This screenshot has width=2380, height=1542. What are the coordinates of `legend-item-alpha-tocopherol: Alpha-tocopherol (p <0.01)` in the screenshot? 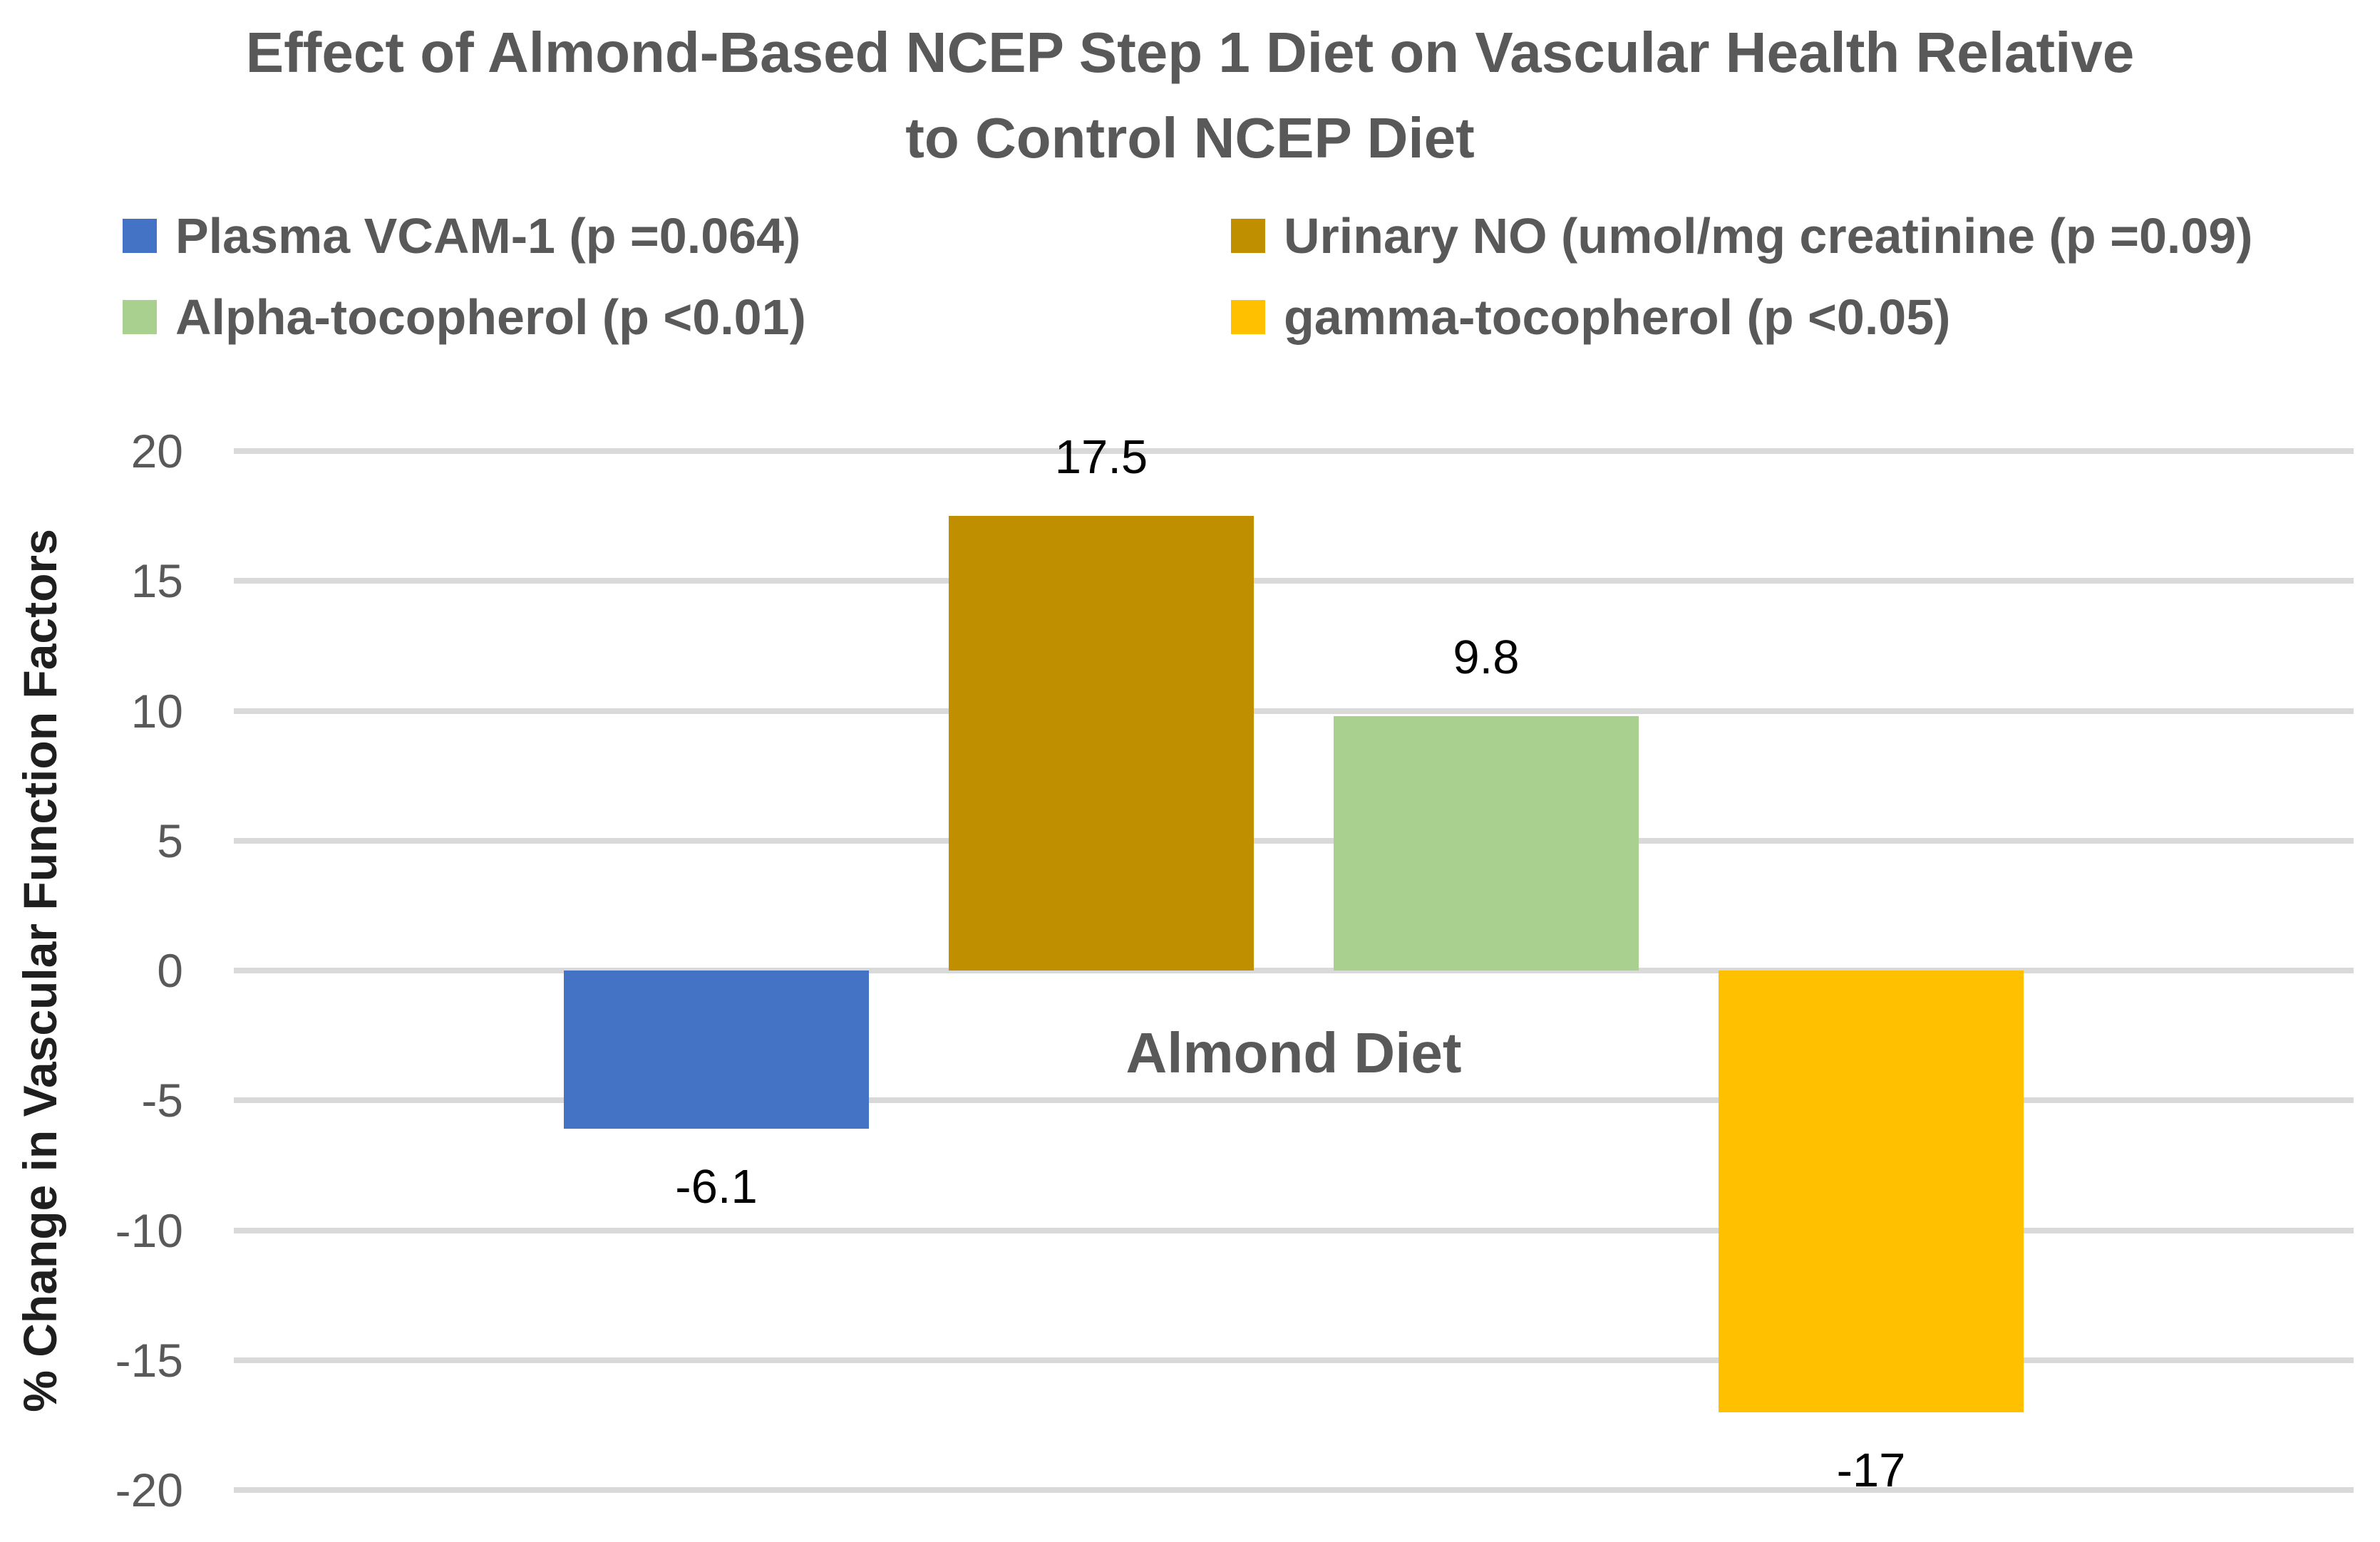 It's located at (464, 317).